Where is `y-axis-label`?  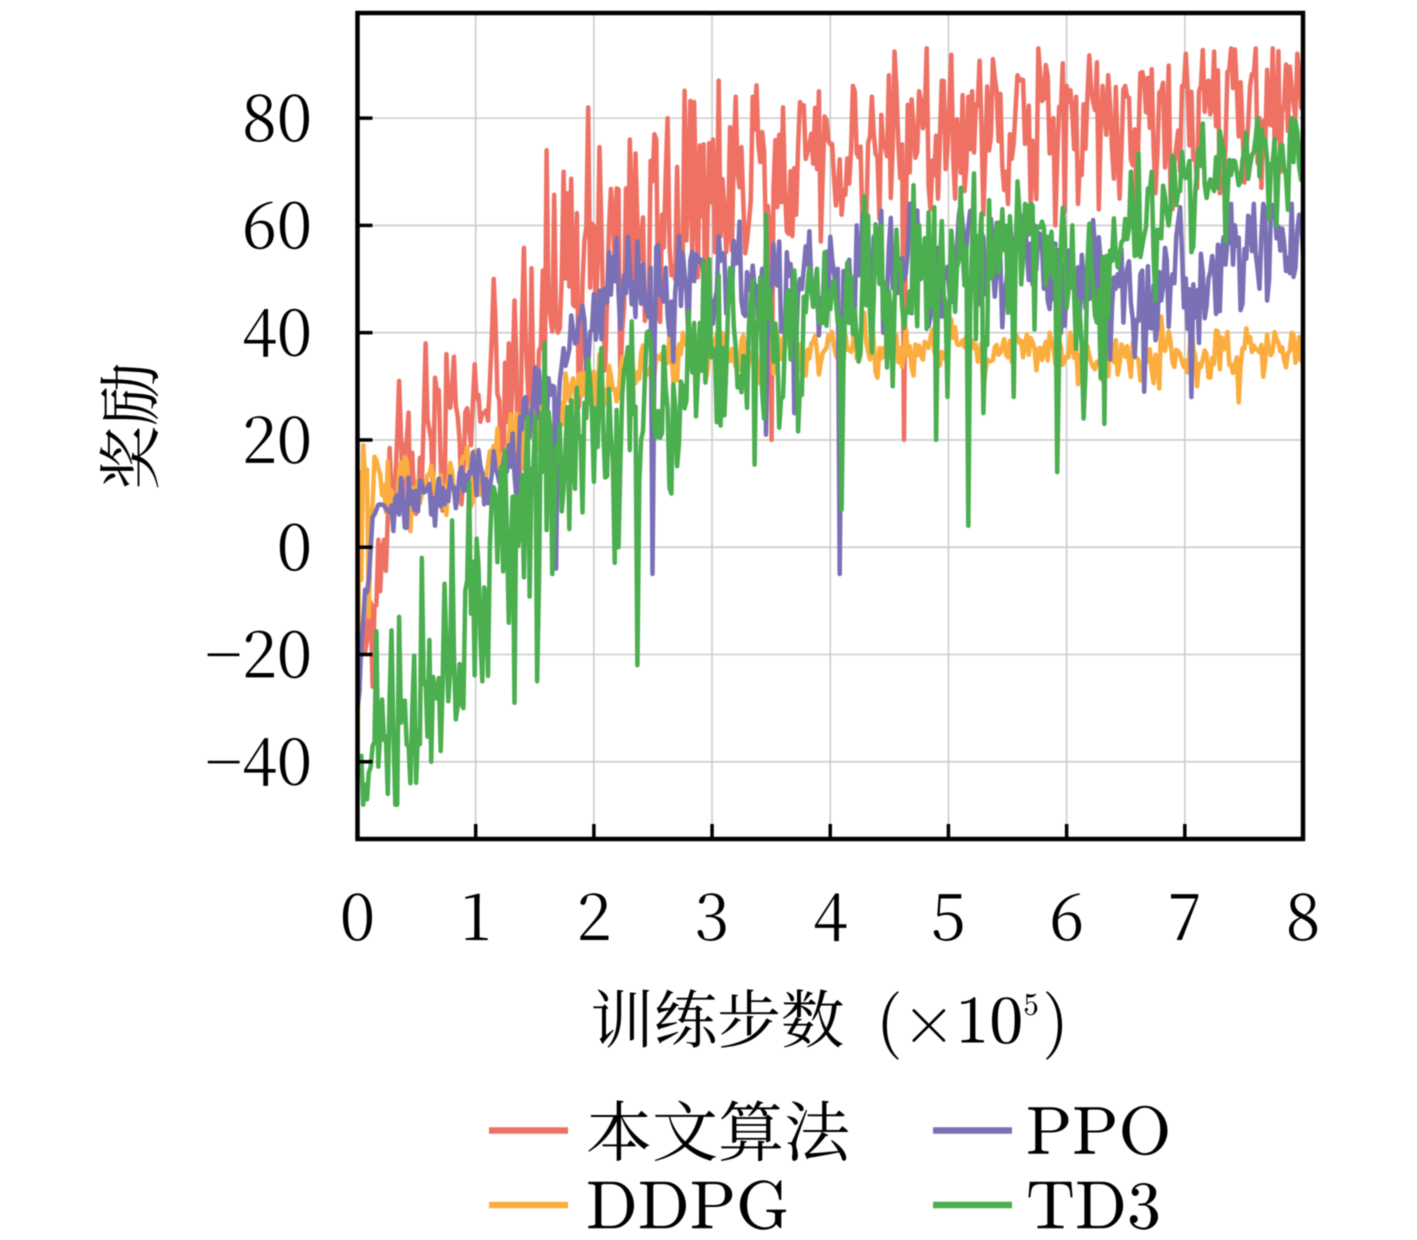 y-axis-label is located at coordinates (129, 426).